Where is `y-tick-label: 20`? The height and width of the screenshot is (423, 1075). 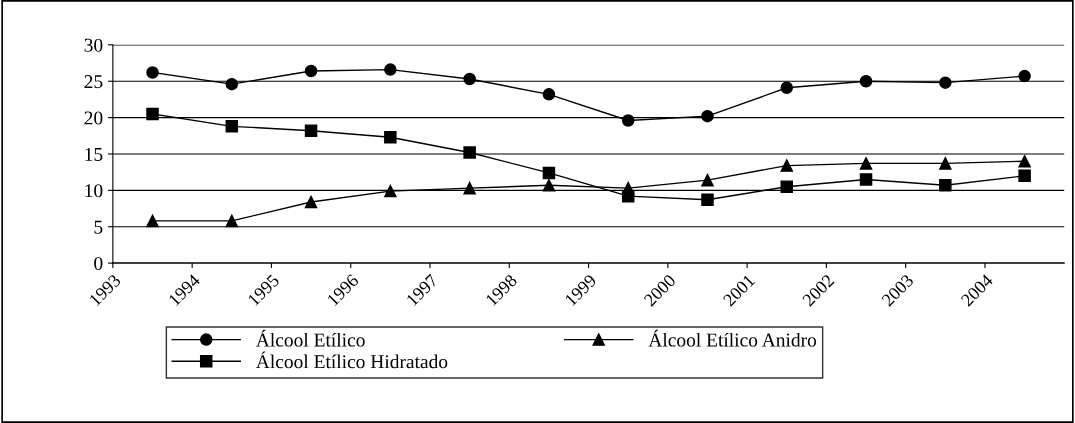
y-tick-label: 20 is located at coordinates (93, 118).